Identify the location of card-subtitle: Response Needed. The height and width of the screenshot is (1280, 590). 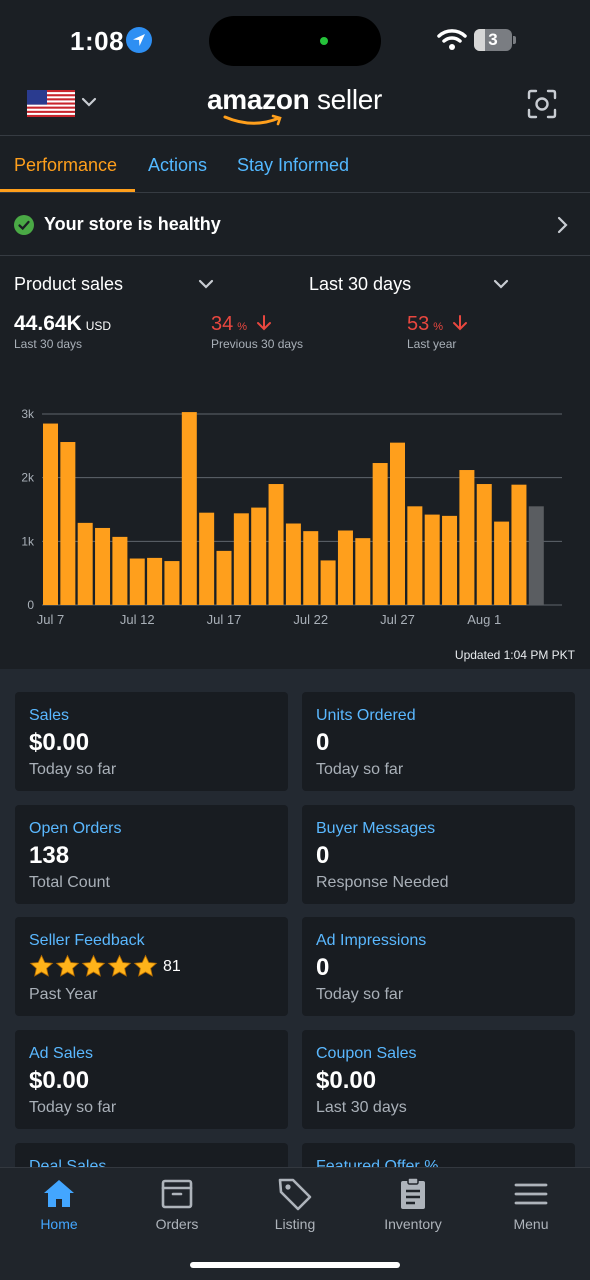
(382, 882).